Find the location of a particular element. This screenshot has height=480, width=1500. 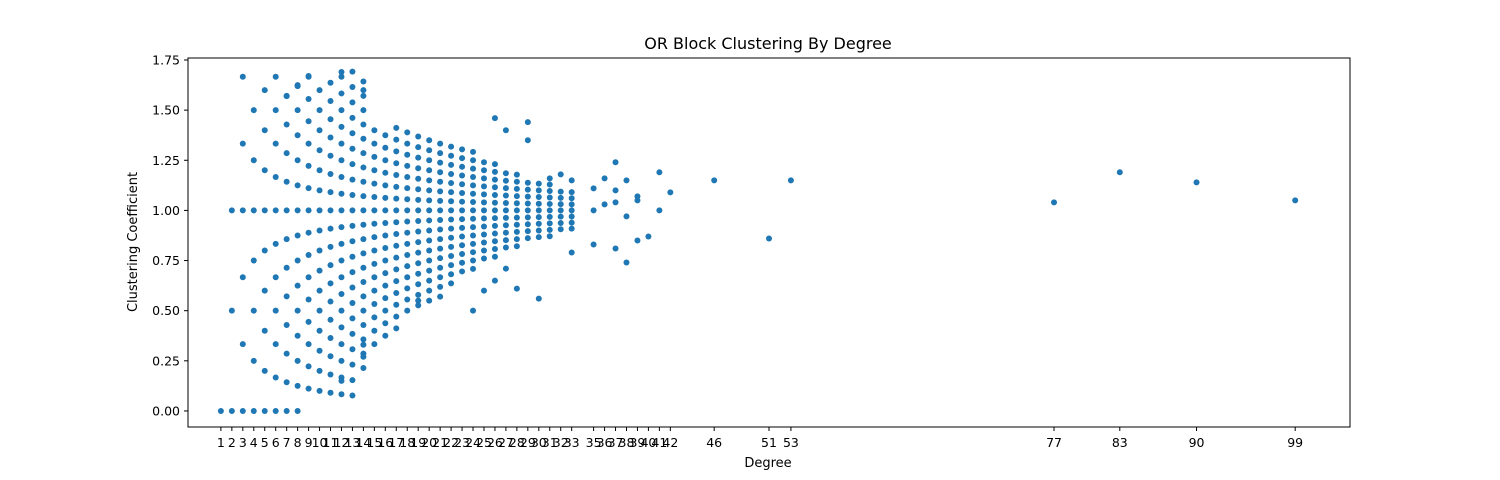

x-tick-label: 22 is located at coordinates (451, 442).